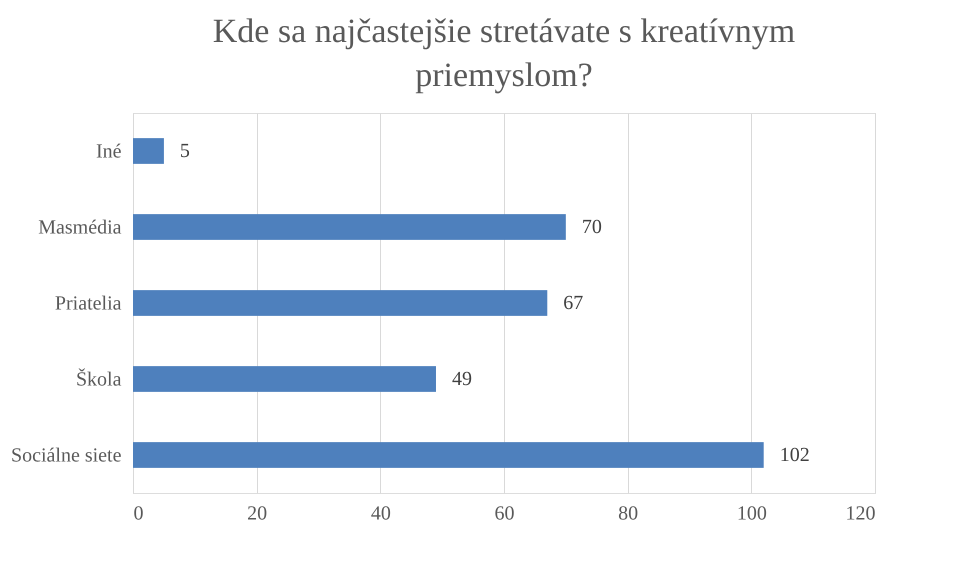 This screenshot has height=578, width=955. I want to click on x-tick-label: 120, so click(861, 513).